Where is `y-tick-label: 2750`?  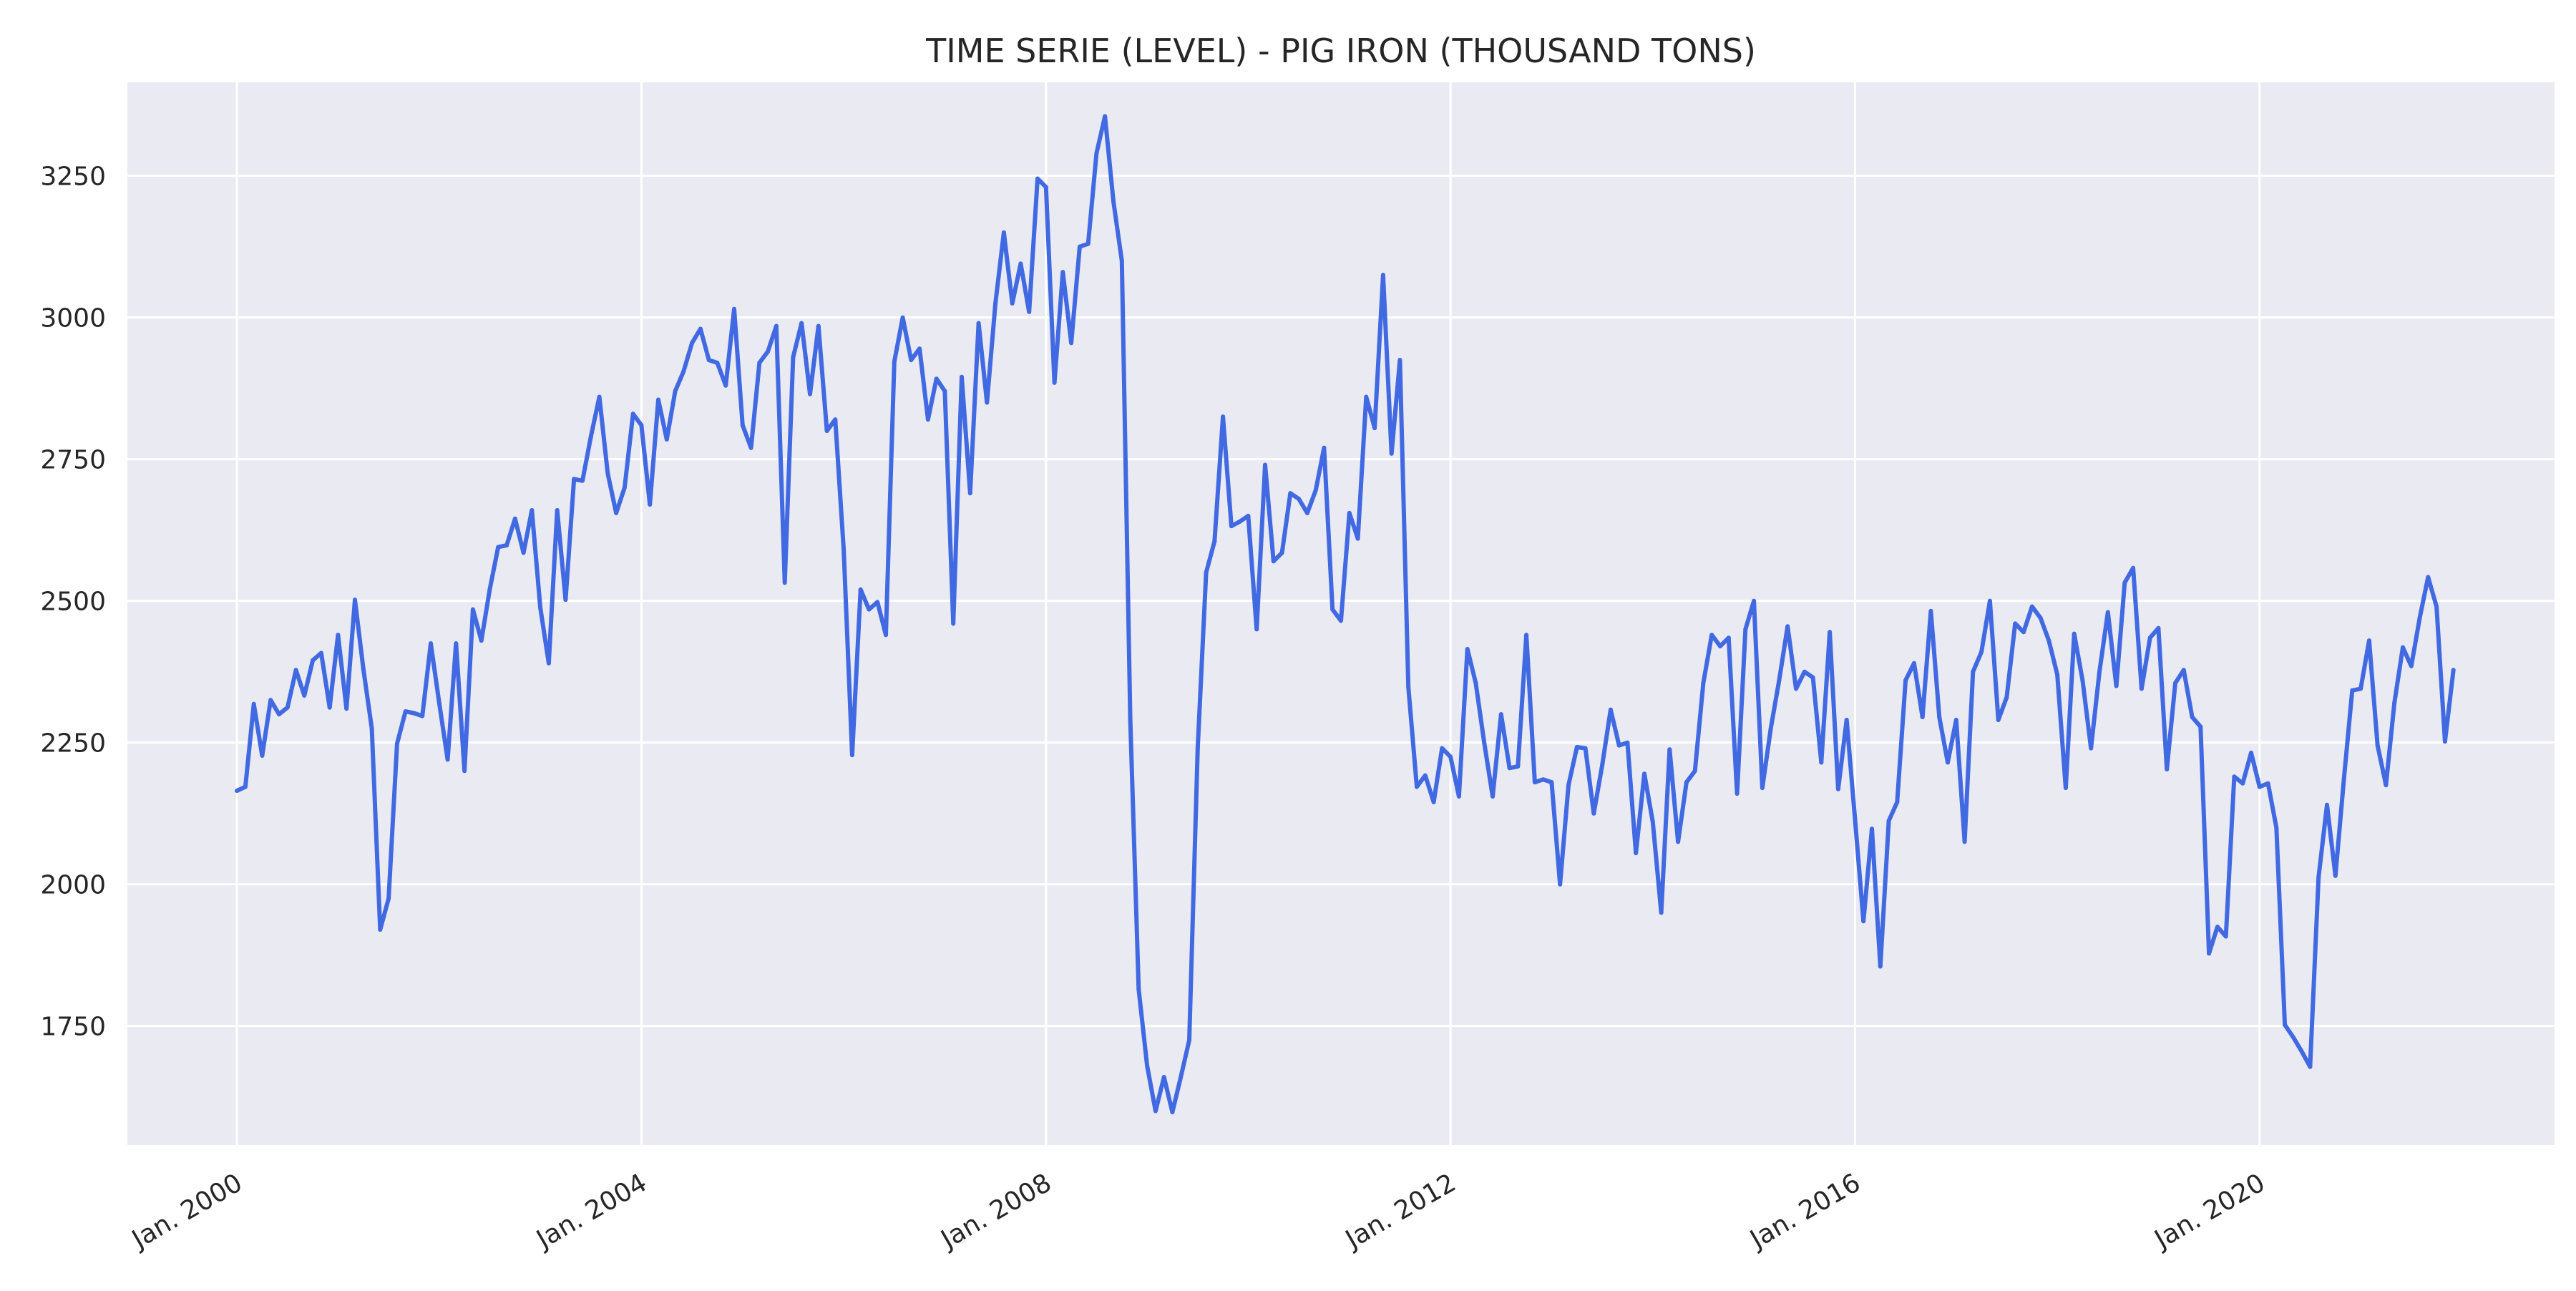
y-tick-label: 2750 is located at coordinates (73, 460).